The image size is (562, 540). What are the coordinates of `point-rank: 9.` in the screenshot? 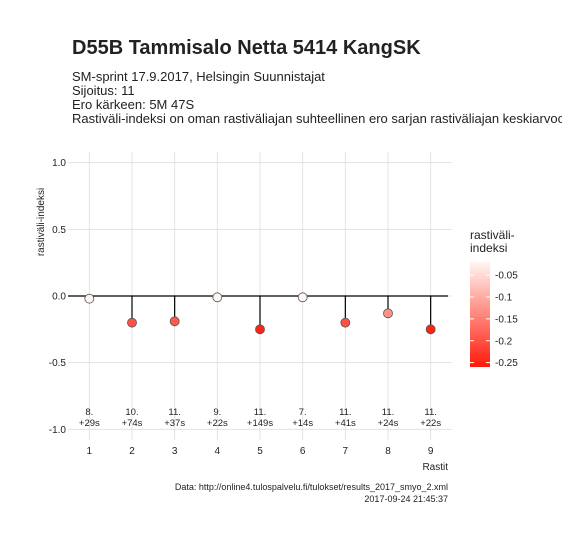 It's located at (217, 412).